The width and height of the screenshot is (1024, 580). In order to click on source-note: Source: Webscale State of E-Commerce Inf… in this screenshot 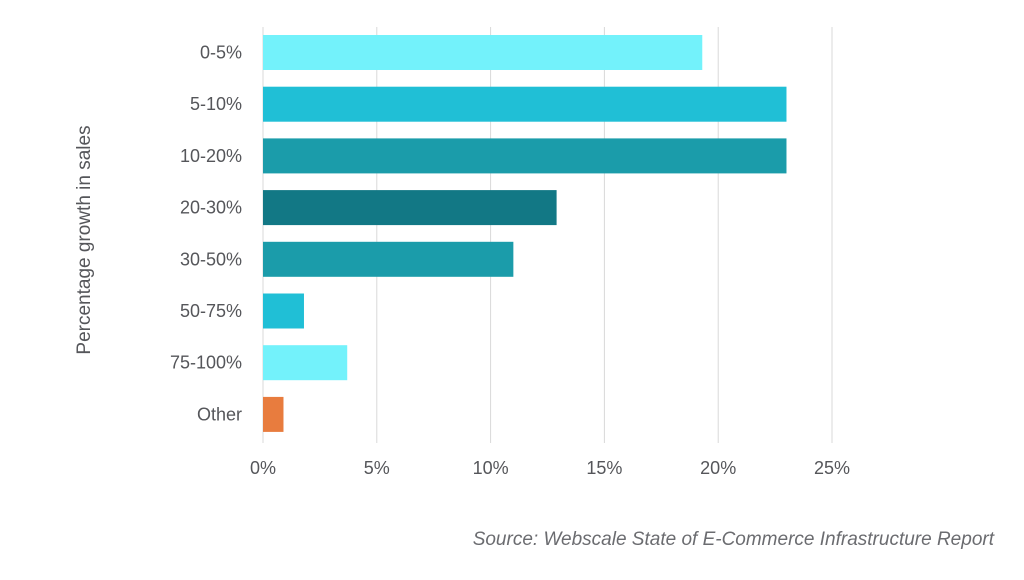, I will do `click(734, 539)`.